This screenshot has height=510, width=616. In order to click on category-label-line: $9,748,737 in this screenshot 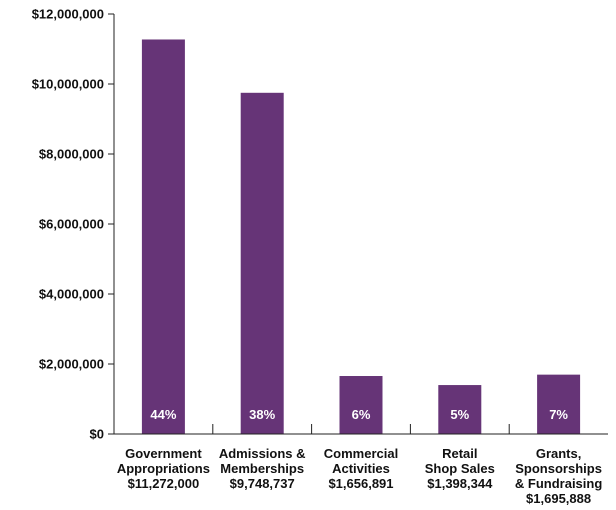, I will do `click(262, 483)`.